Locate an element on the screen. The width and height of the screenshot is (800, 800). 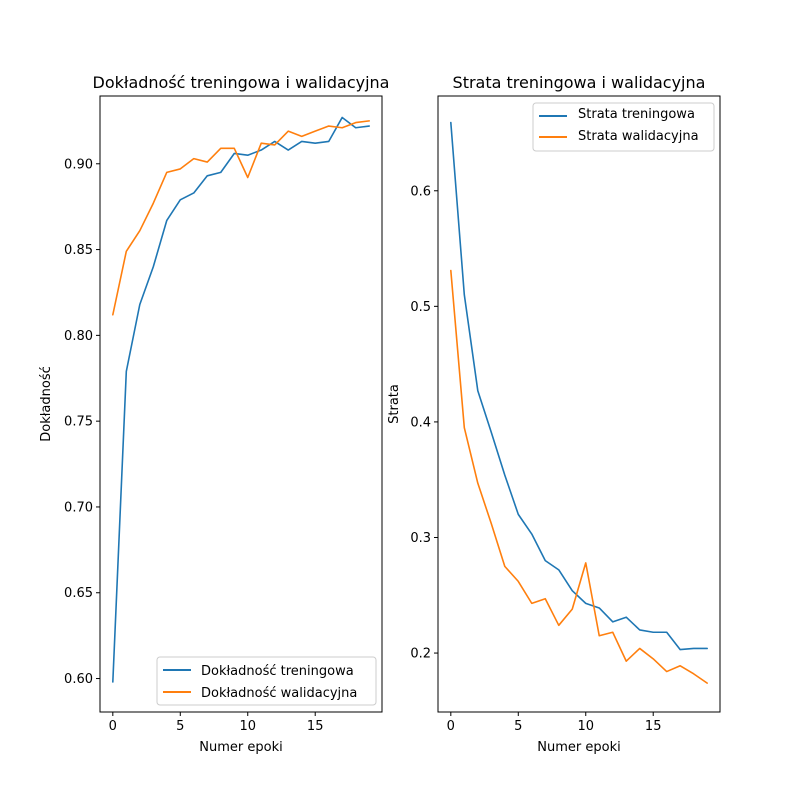
accuracy-x-axis-label: Numer epoki is located at coordinates (240, 747).